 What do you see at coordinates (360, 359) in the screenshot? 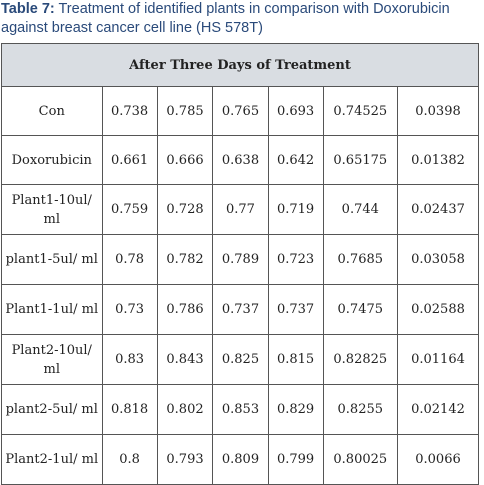
I see `mean-cell: 0.82825` at bounding box center [360, 359].